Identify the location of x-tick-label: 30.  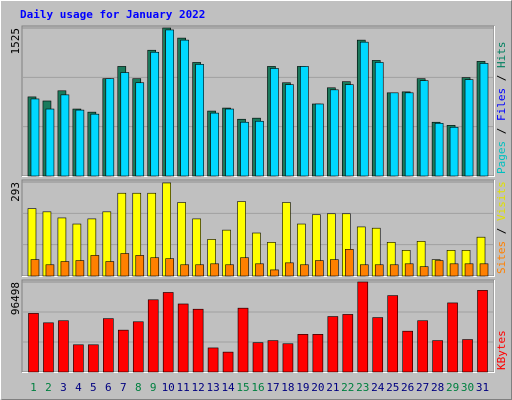
(467, 387).